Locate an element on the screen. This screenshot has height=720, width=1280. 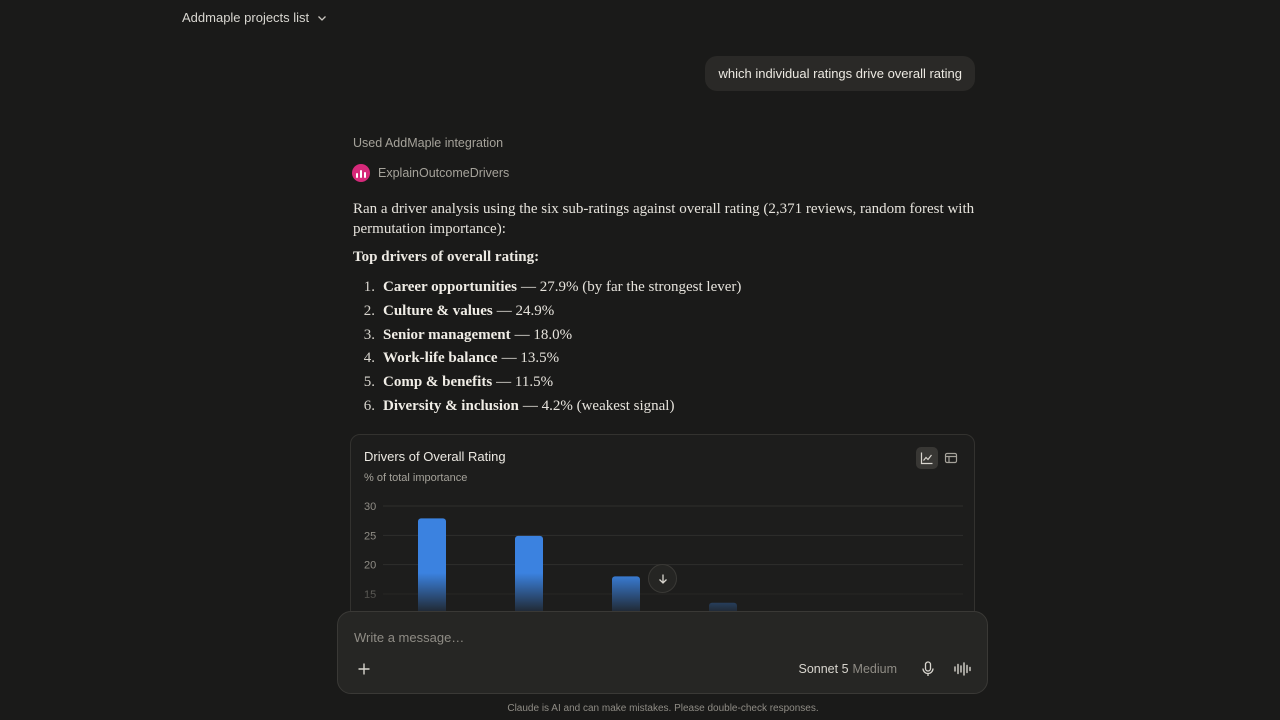
bar-career-opportunities is located at coordinates (432, 571).